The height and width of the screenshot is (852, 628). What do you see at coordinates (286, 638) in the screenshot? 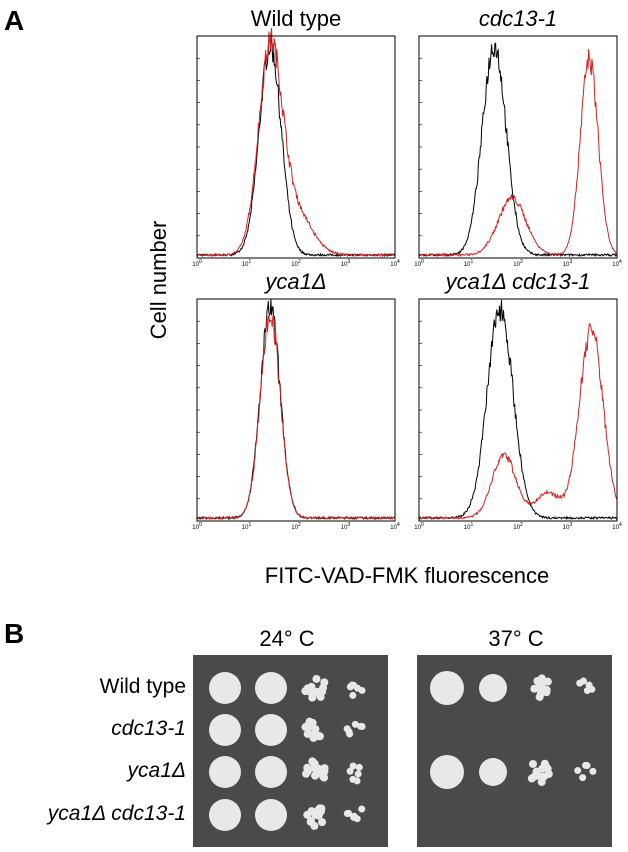
I see `temperature-label: 24° C` at bounding box center [286, 638].